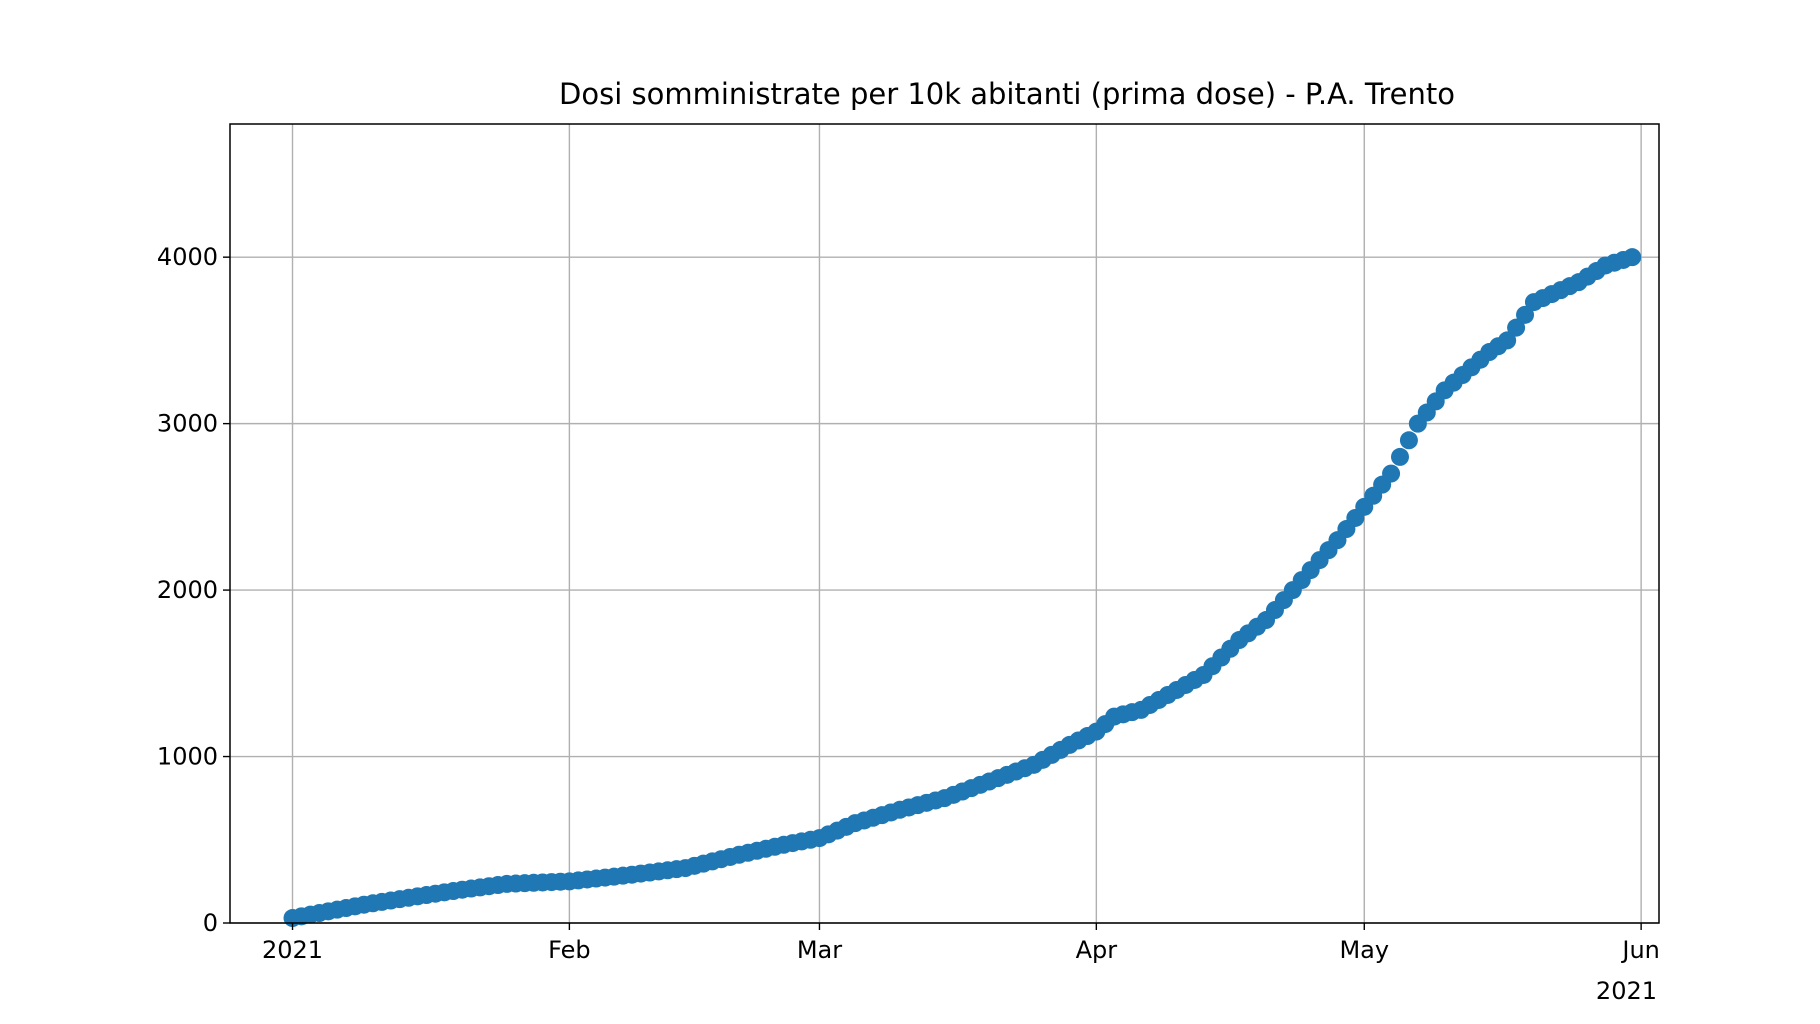 The height and width of the screenshot is (1024, 1820). Describe the element at coordinates (187, 257) in the screenshot. I see `y-tick-label: 4000` at that location.